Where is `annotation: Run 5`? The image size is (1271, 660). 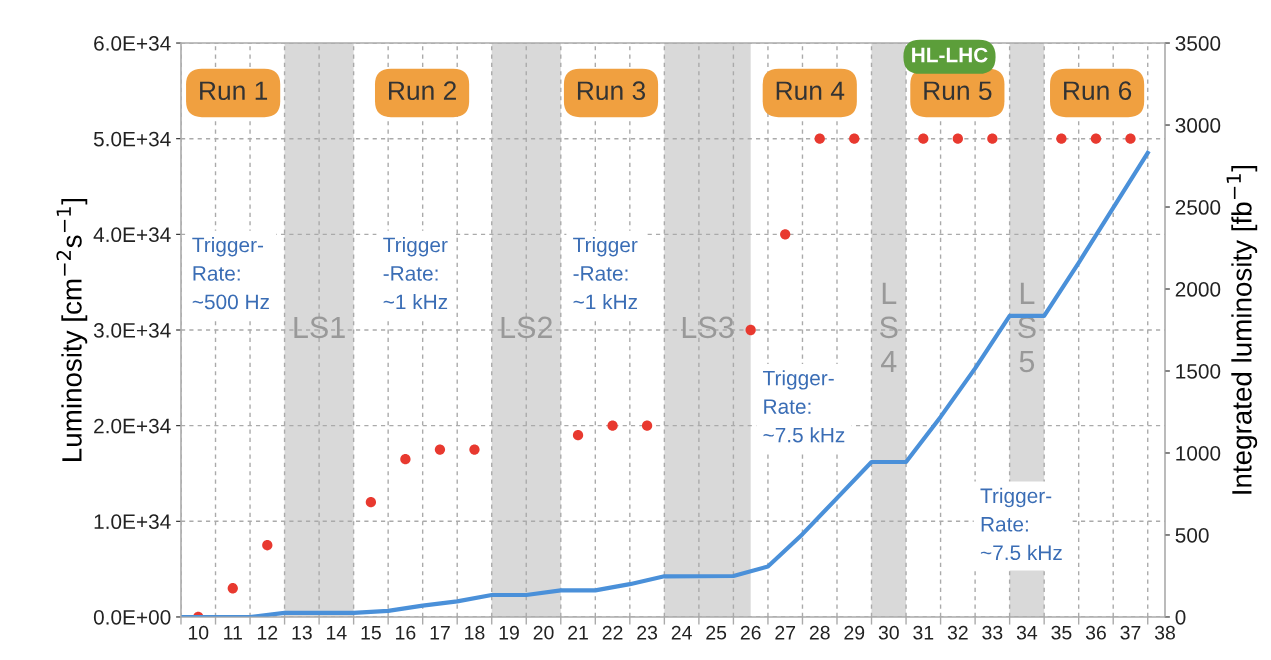 annotation: Run 5 is located at coordinates (958, 91).